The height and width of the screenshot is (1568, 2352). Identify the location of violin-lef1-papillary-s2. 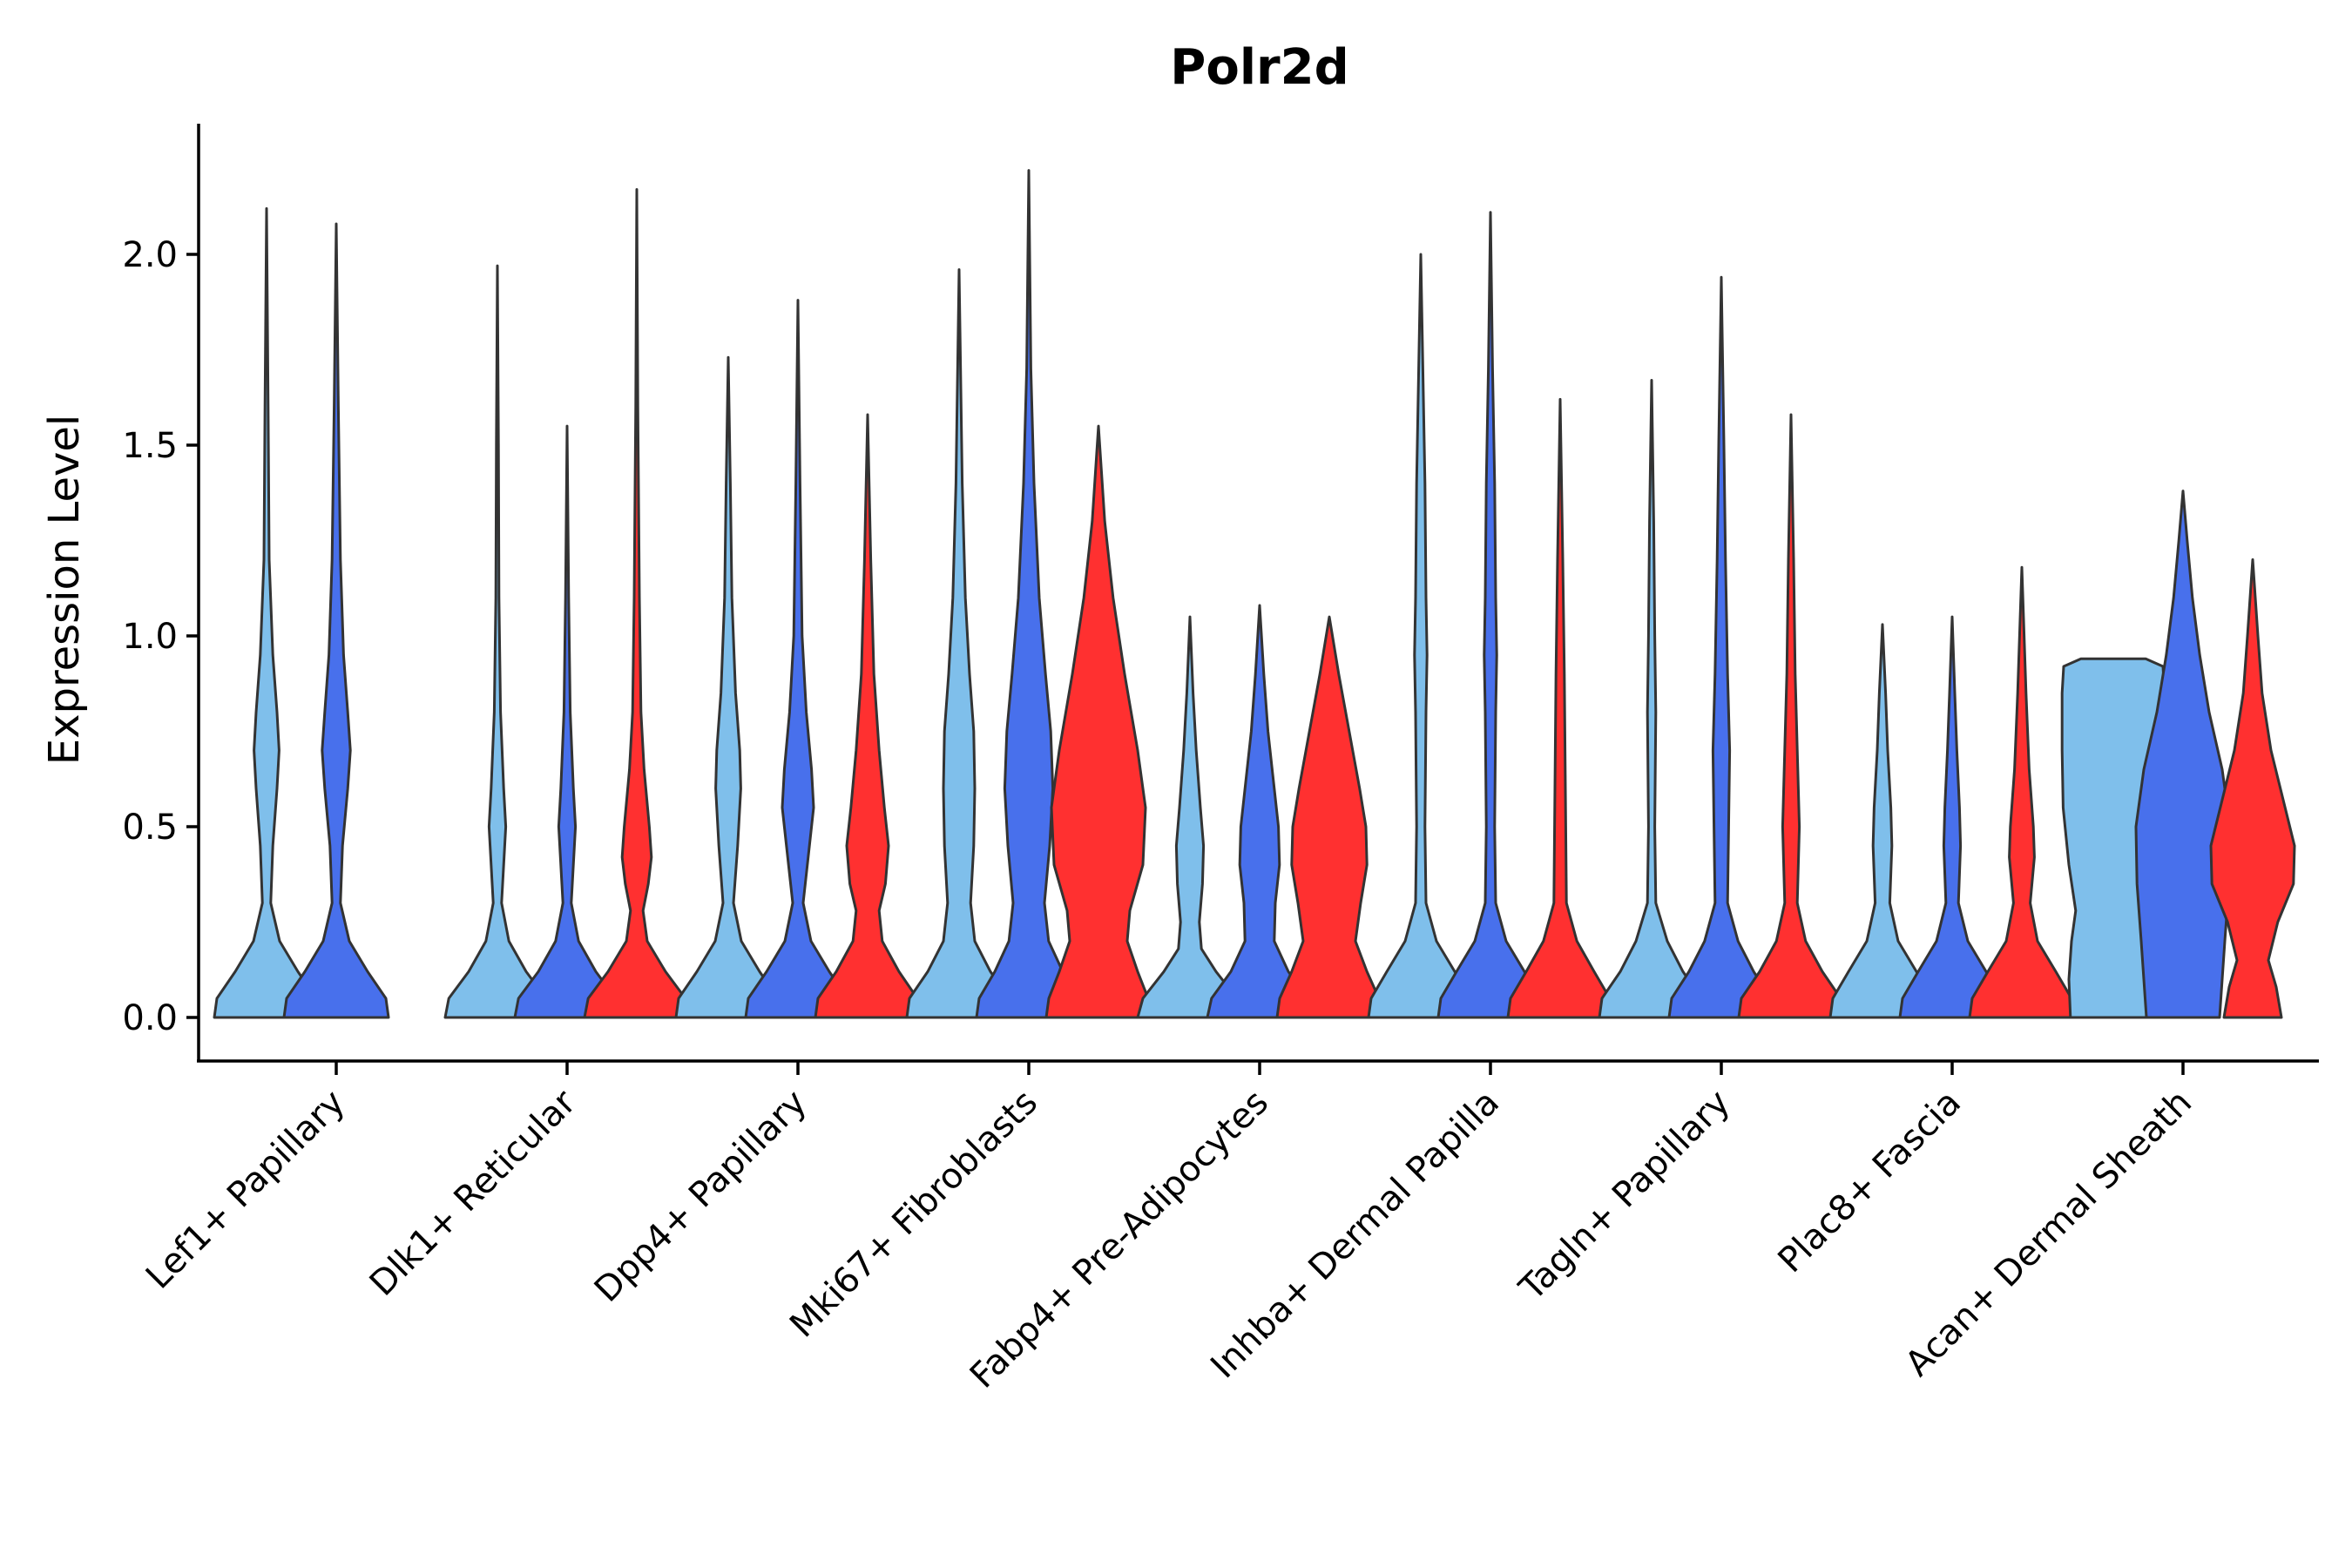
(336, 620).